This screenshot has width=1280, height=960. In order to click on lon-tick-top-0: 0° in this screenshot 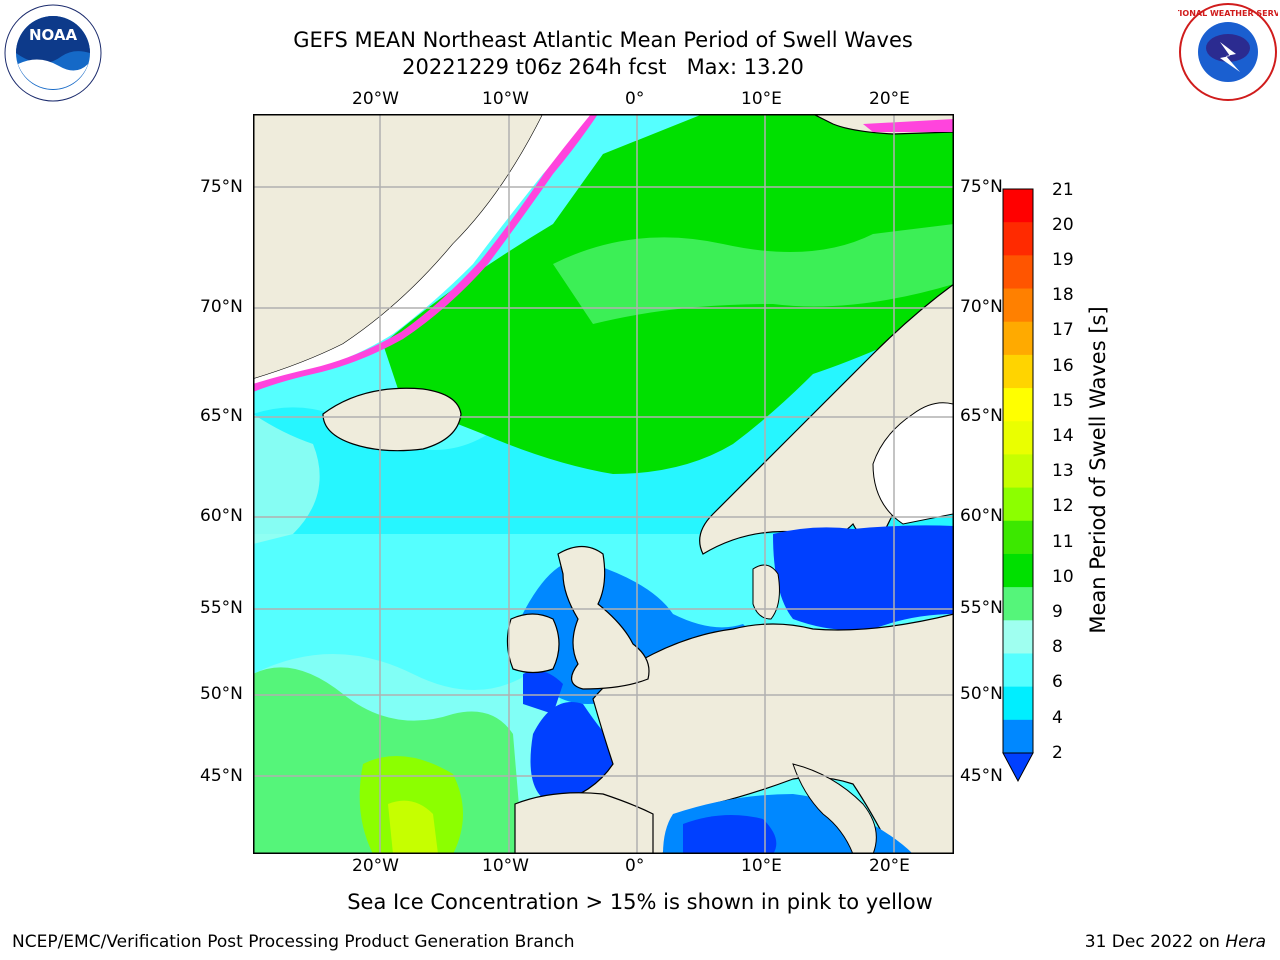, I will do `click(635, 99)`.